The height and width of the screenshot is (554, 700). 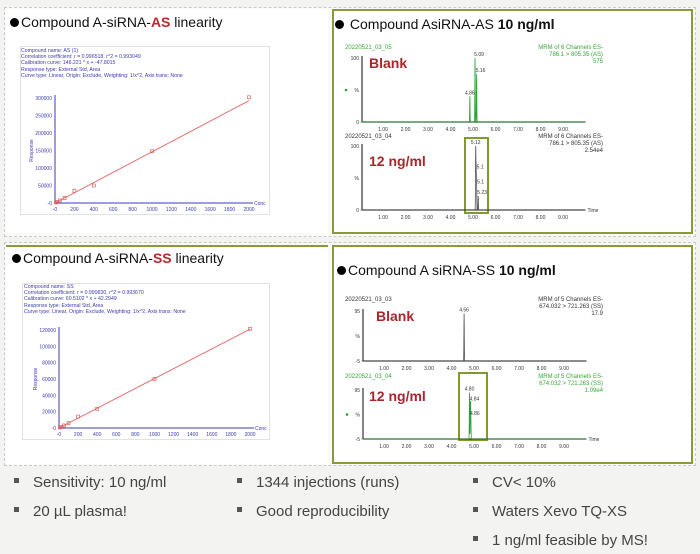 What do you see at coordinates (445, 24) in the screenshot?
I see `as-chromatogram-title: Compound AsiRNA-AS 10 ng/ml` at bounding box center [445, 24].